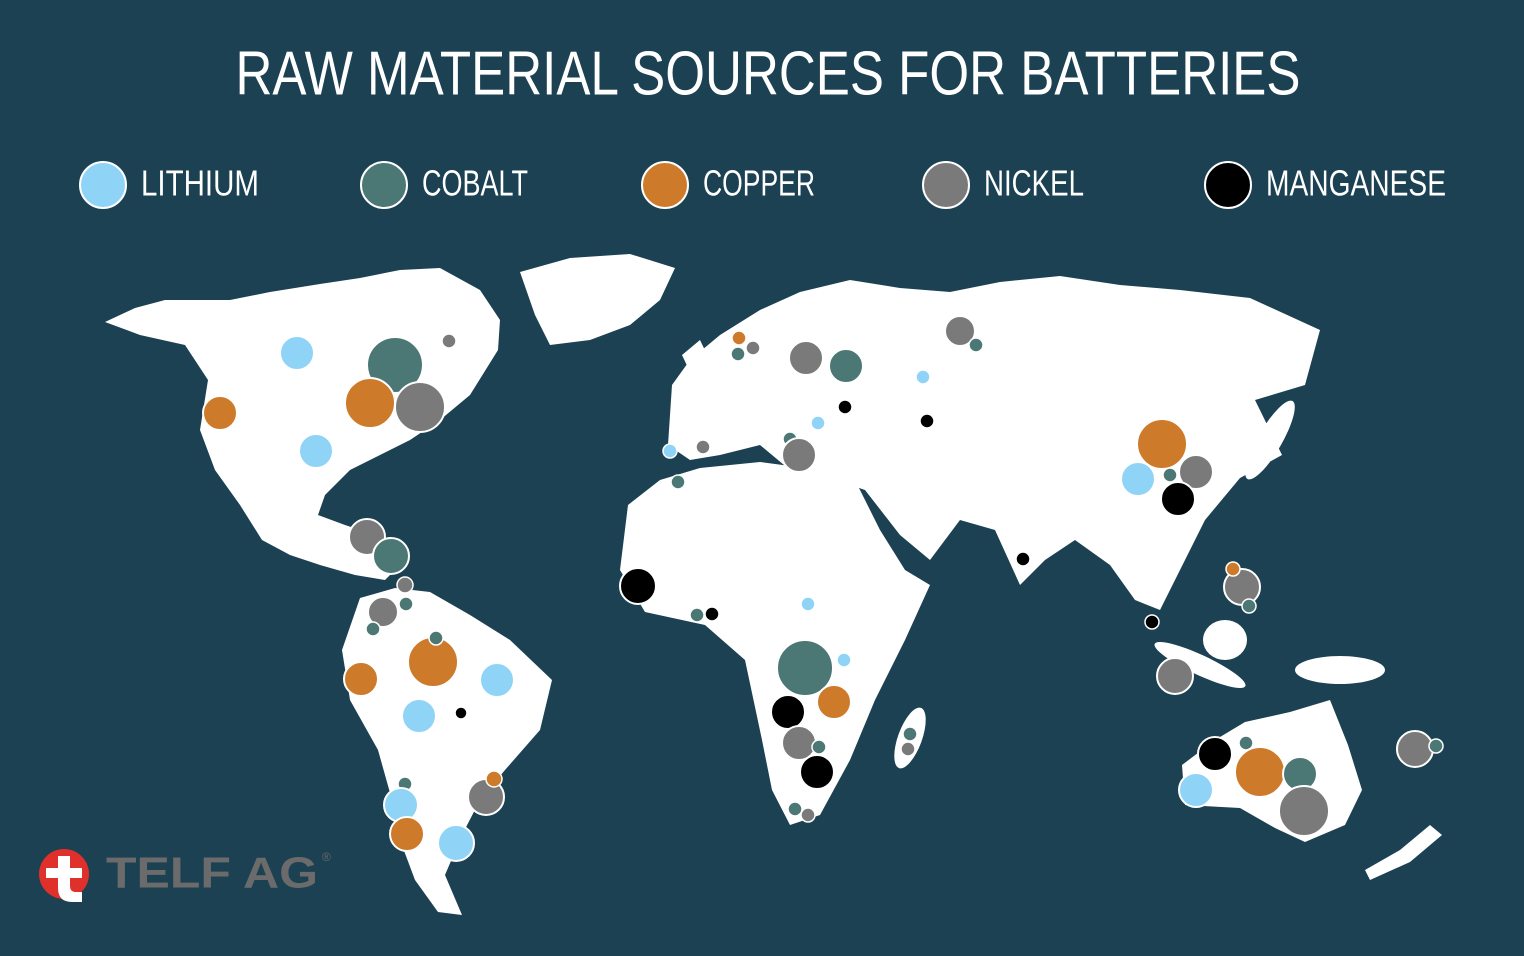 Image resolution: width=1524 pixels, height=956 pixels. What do you see at coordinates (1340, 670) in the screenshot?
I see `new-guinea` at bounding box center [1340, 670].